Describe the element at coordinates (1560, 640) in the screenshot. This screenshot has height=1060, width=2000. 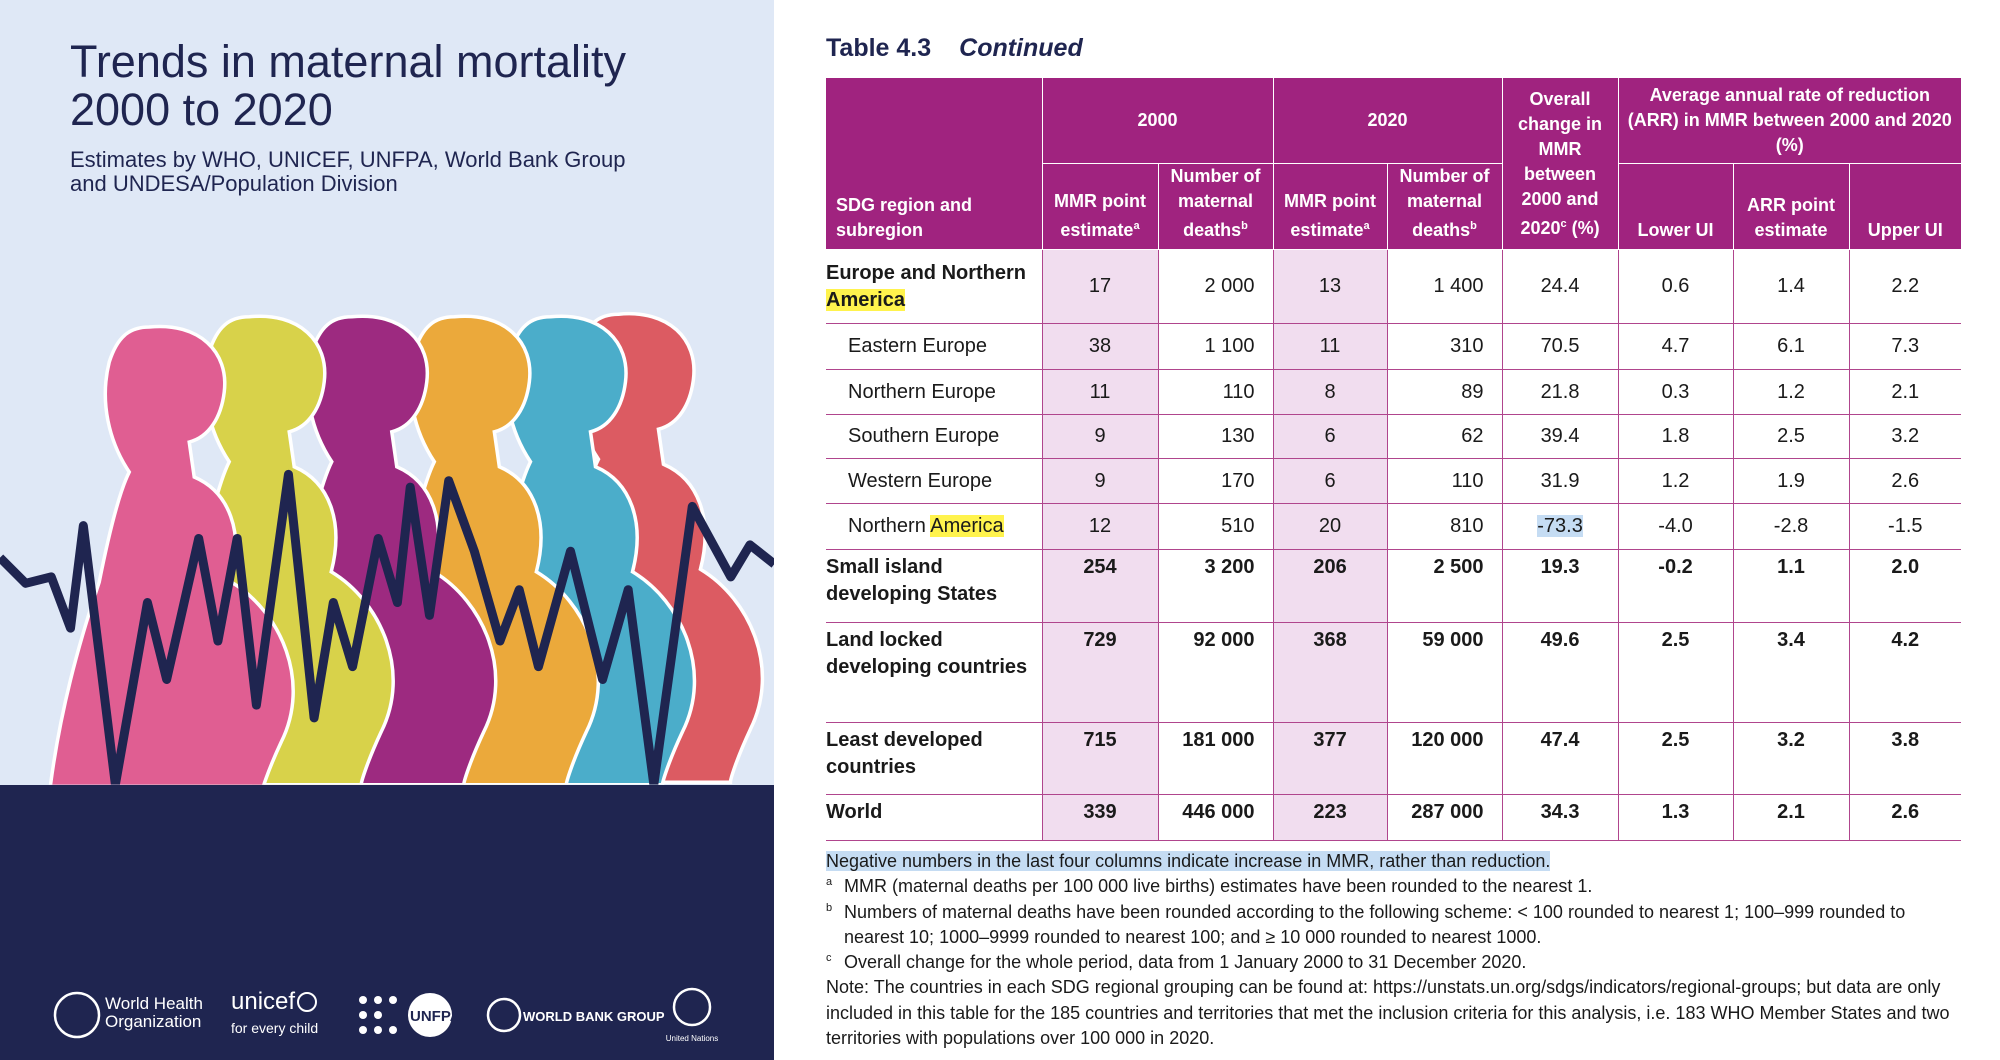
I see `cell-value: 49.6` at that location.